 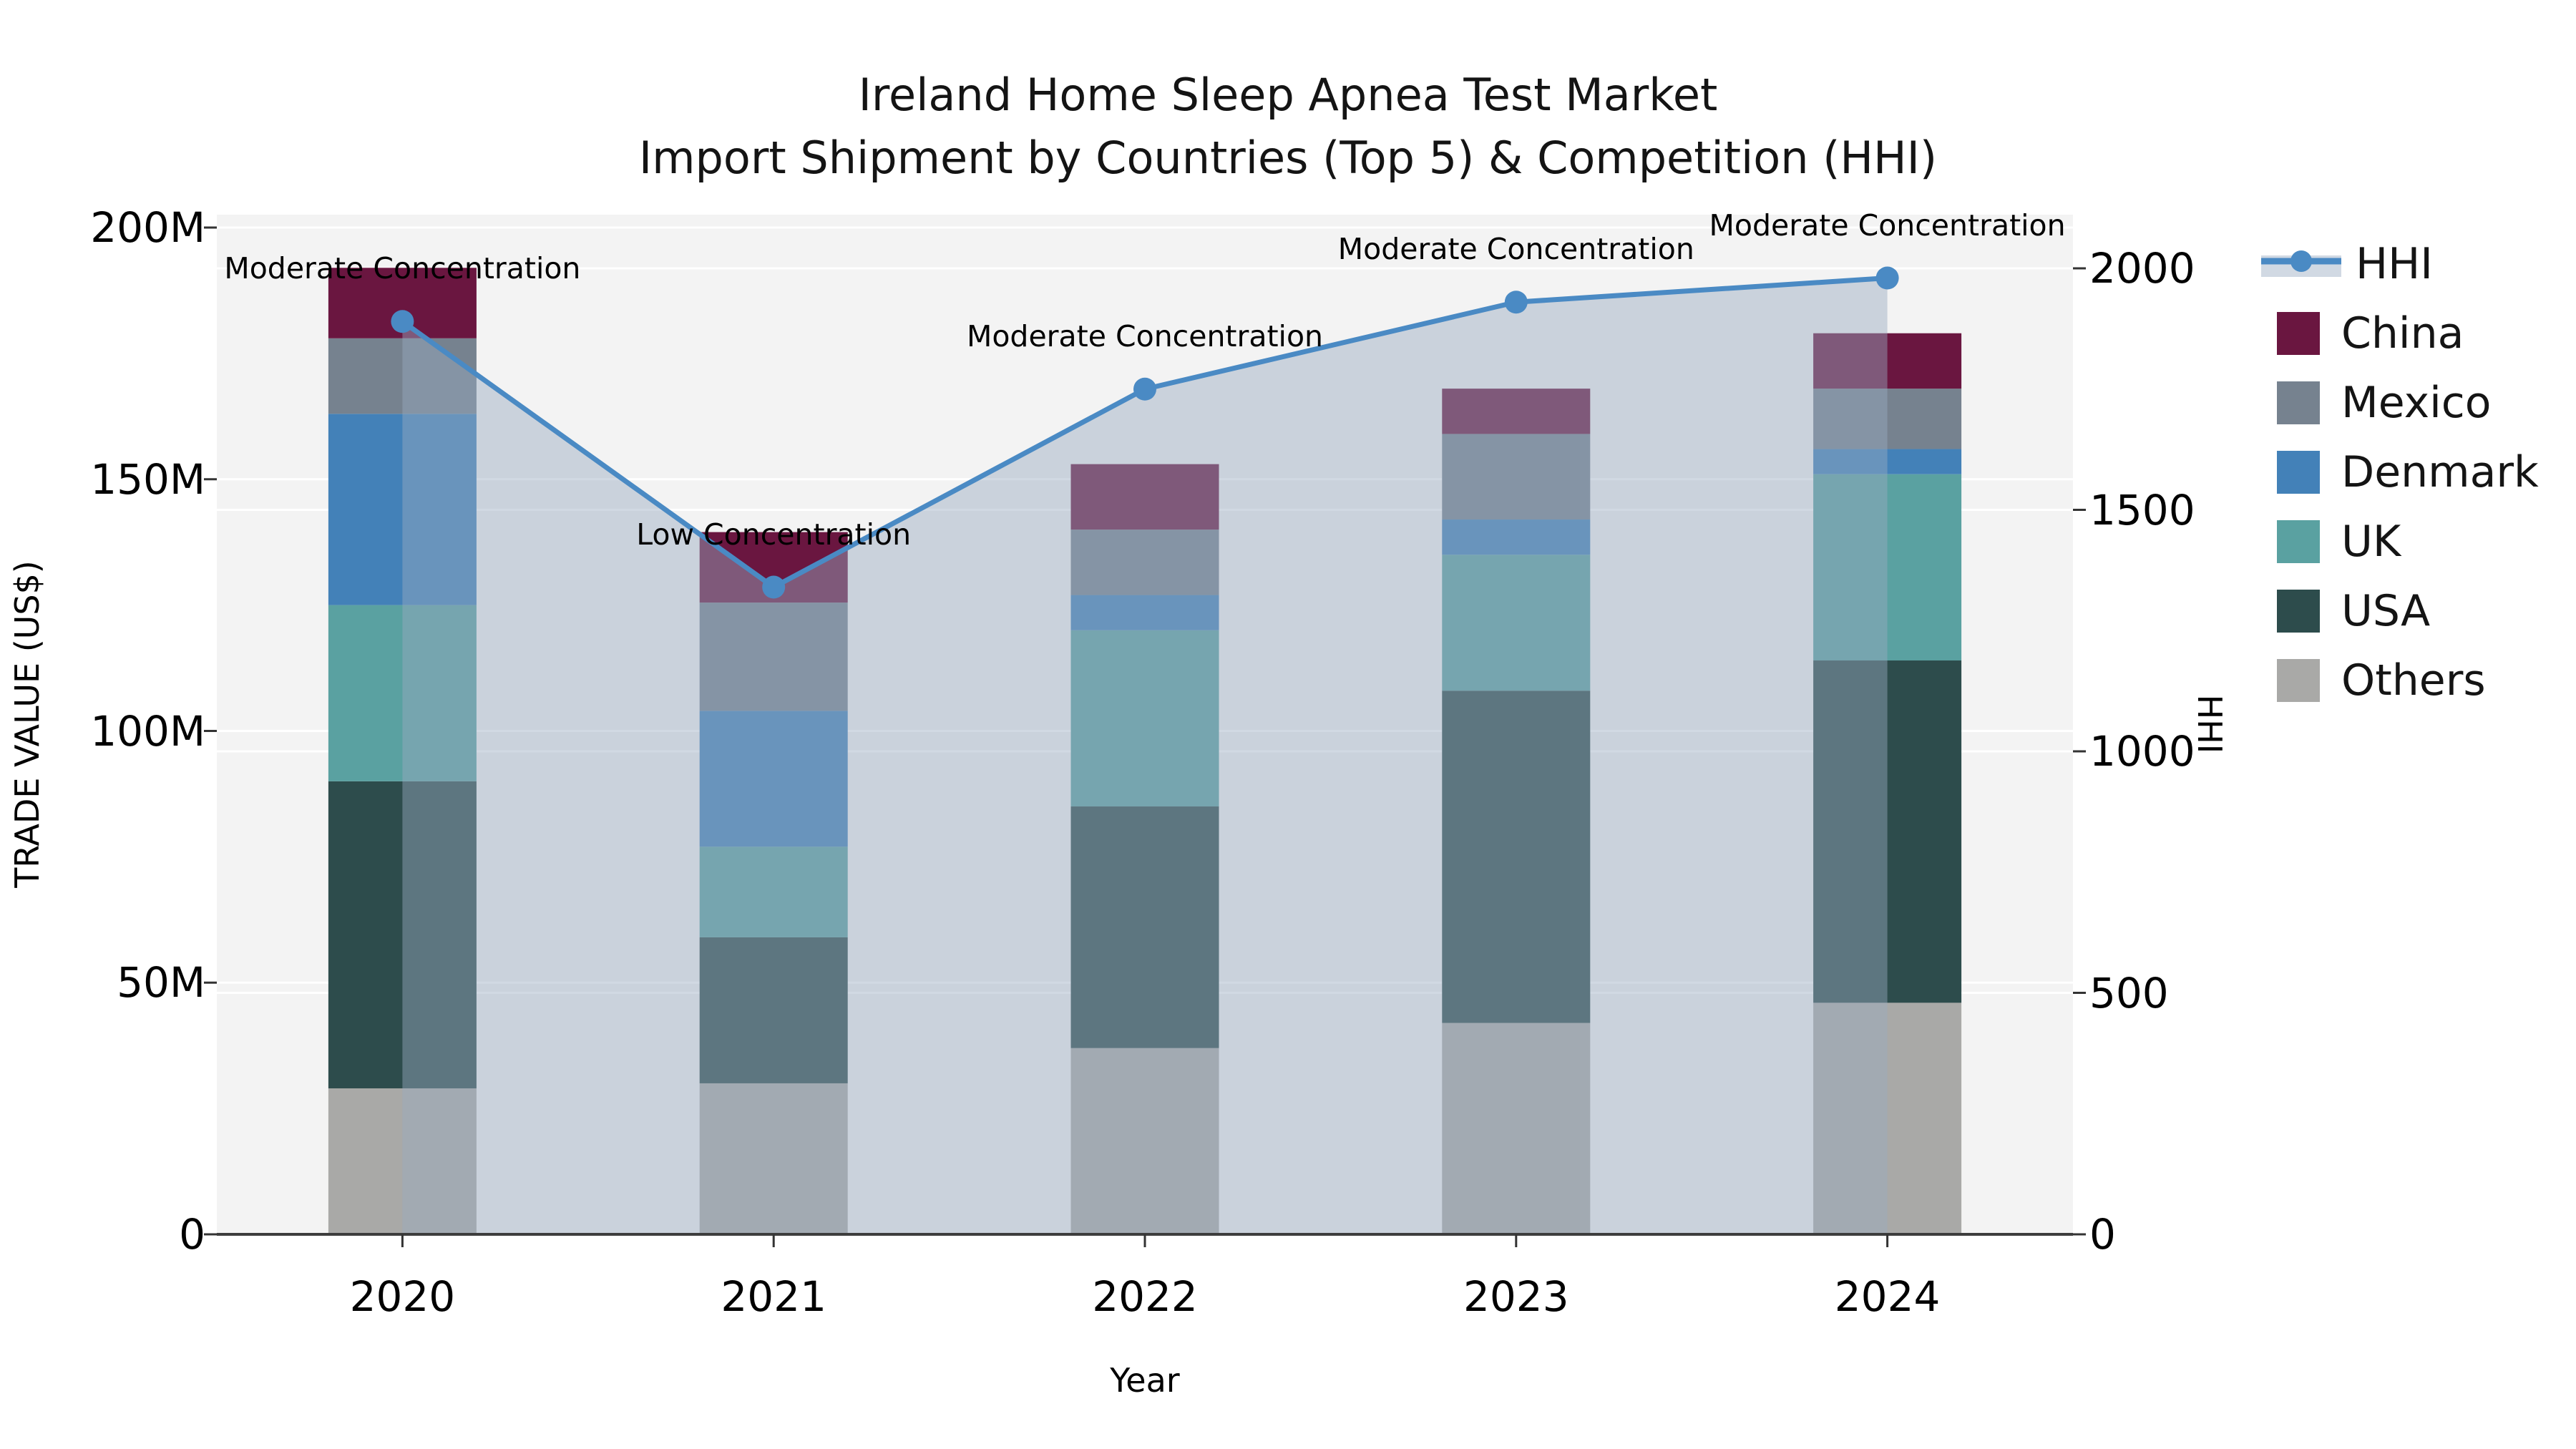 I want to click on bar-segment-mexico-2023, so click(x=1516, y=477).